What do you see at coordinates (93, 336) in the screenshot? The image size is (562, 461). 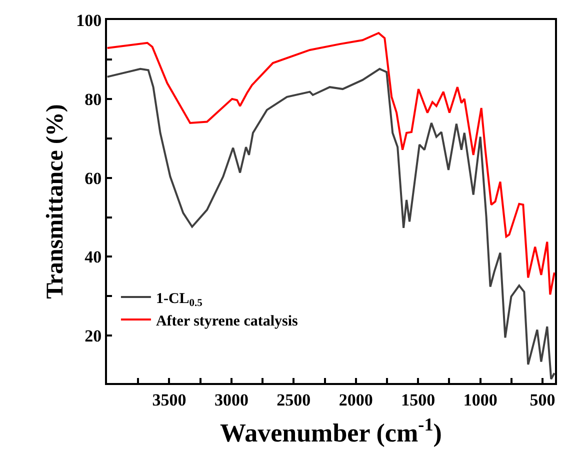 I see `y-tick-label: 20` at bounding box center [93, 336].